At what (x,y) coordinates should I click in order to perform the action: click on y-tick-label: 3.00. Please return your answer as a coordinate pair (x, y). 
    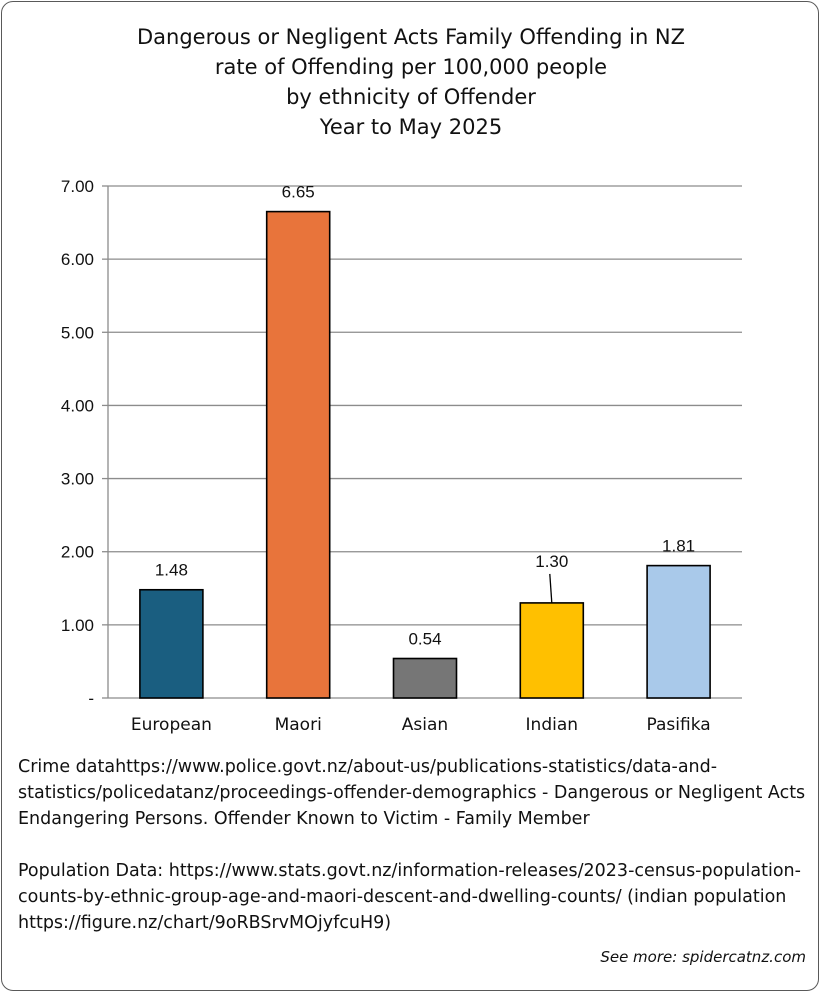
    Looking at the image, I should click on (77, 479).